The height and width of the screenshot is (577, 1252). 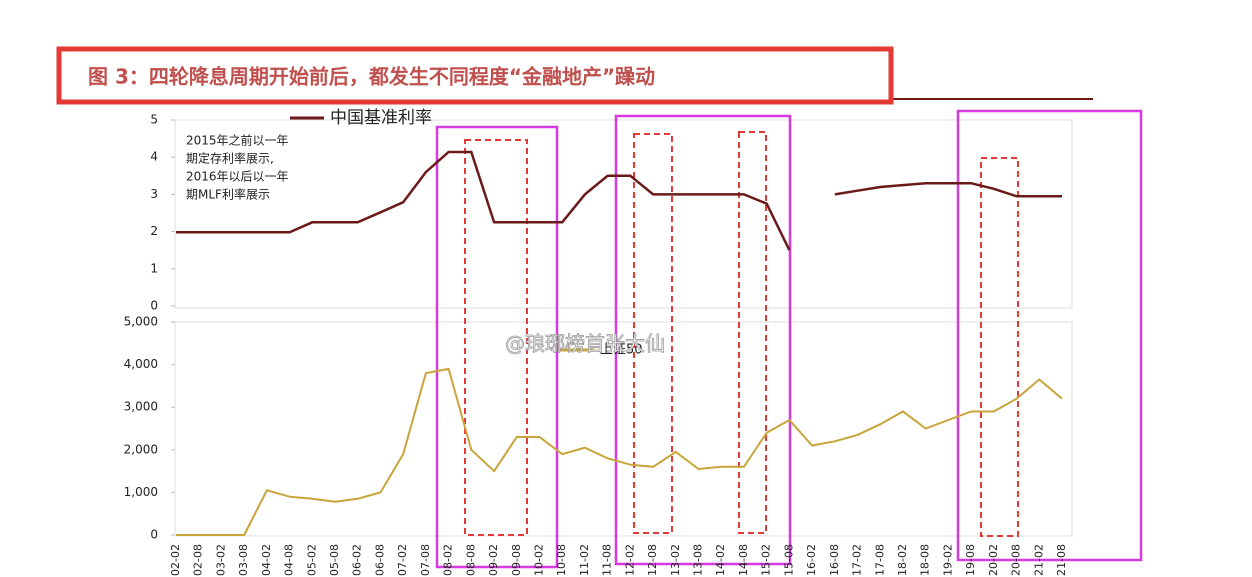 I want to click on x-tick-label: 17-08, so click(x=879, y=560).